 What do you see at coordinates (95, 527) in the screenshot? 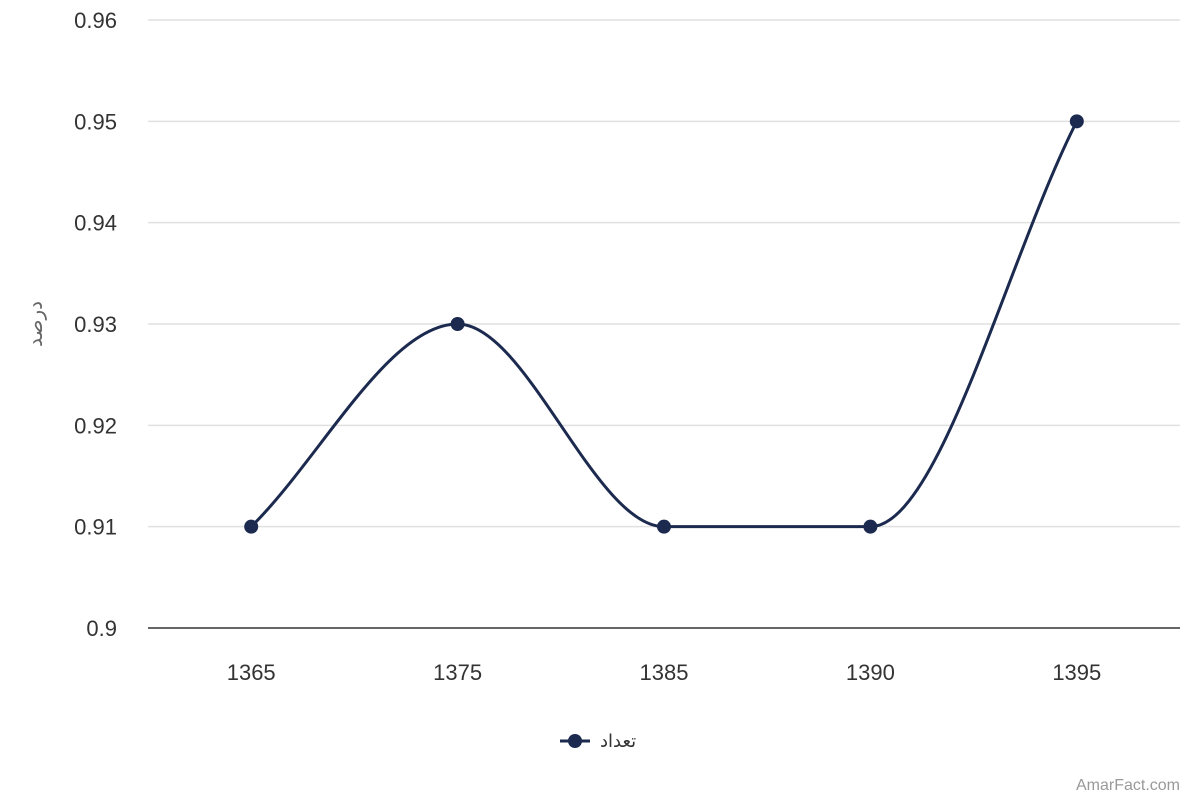
I see `y-tick-label: 0.91` at bounding box center [95, 527].